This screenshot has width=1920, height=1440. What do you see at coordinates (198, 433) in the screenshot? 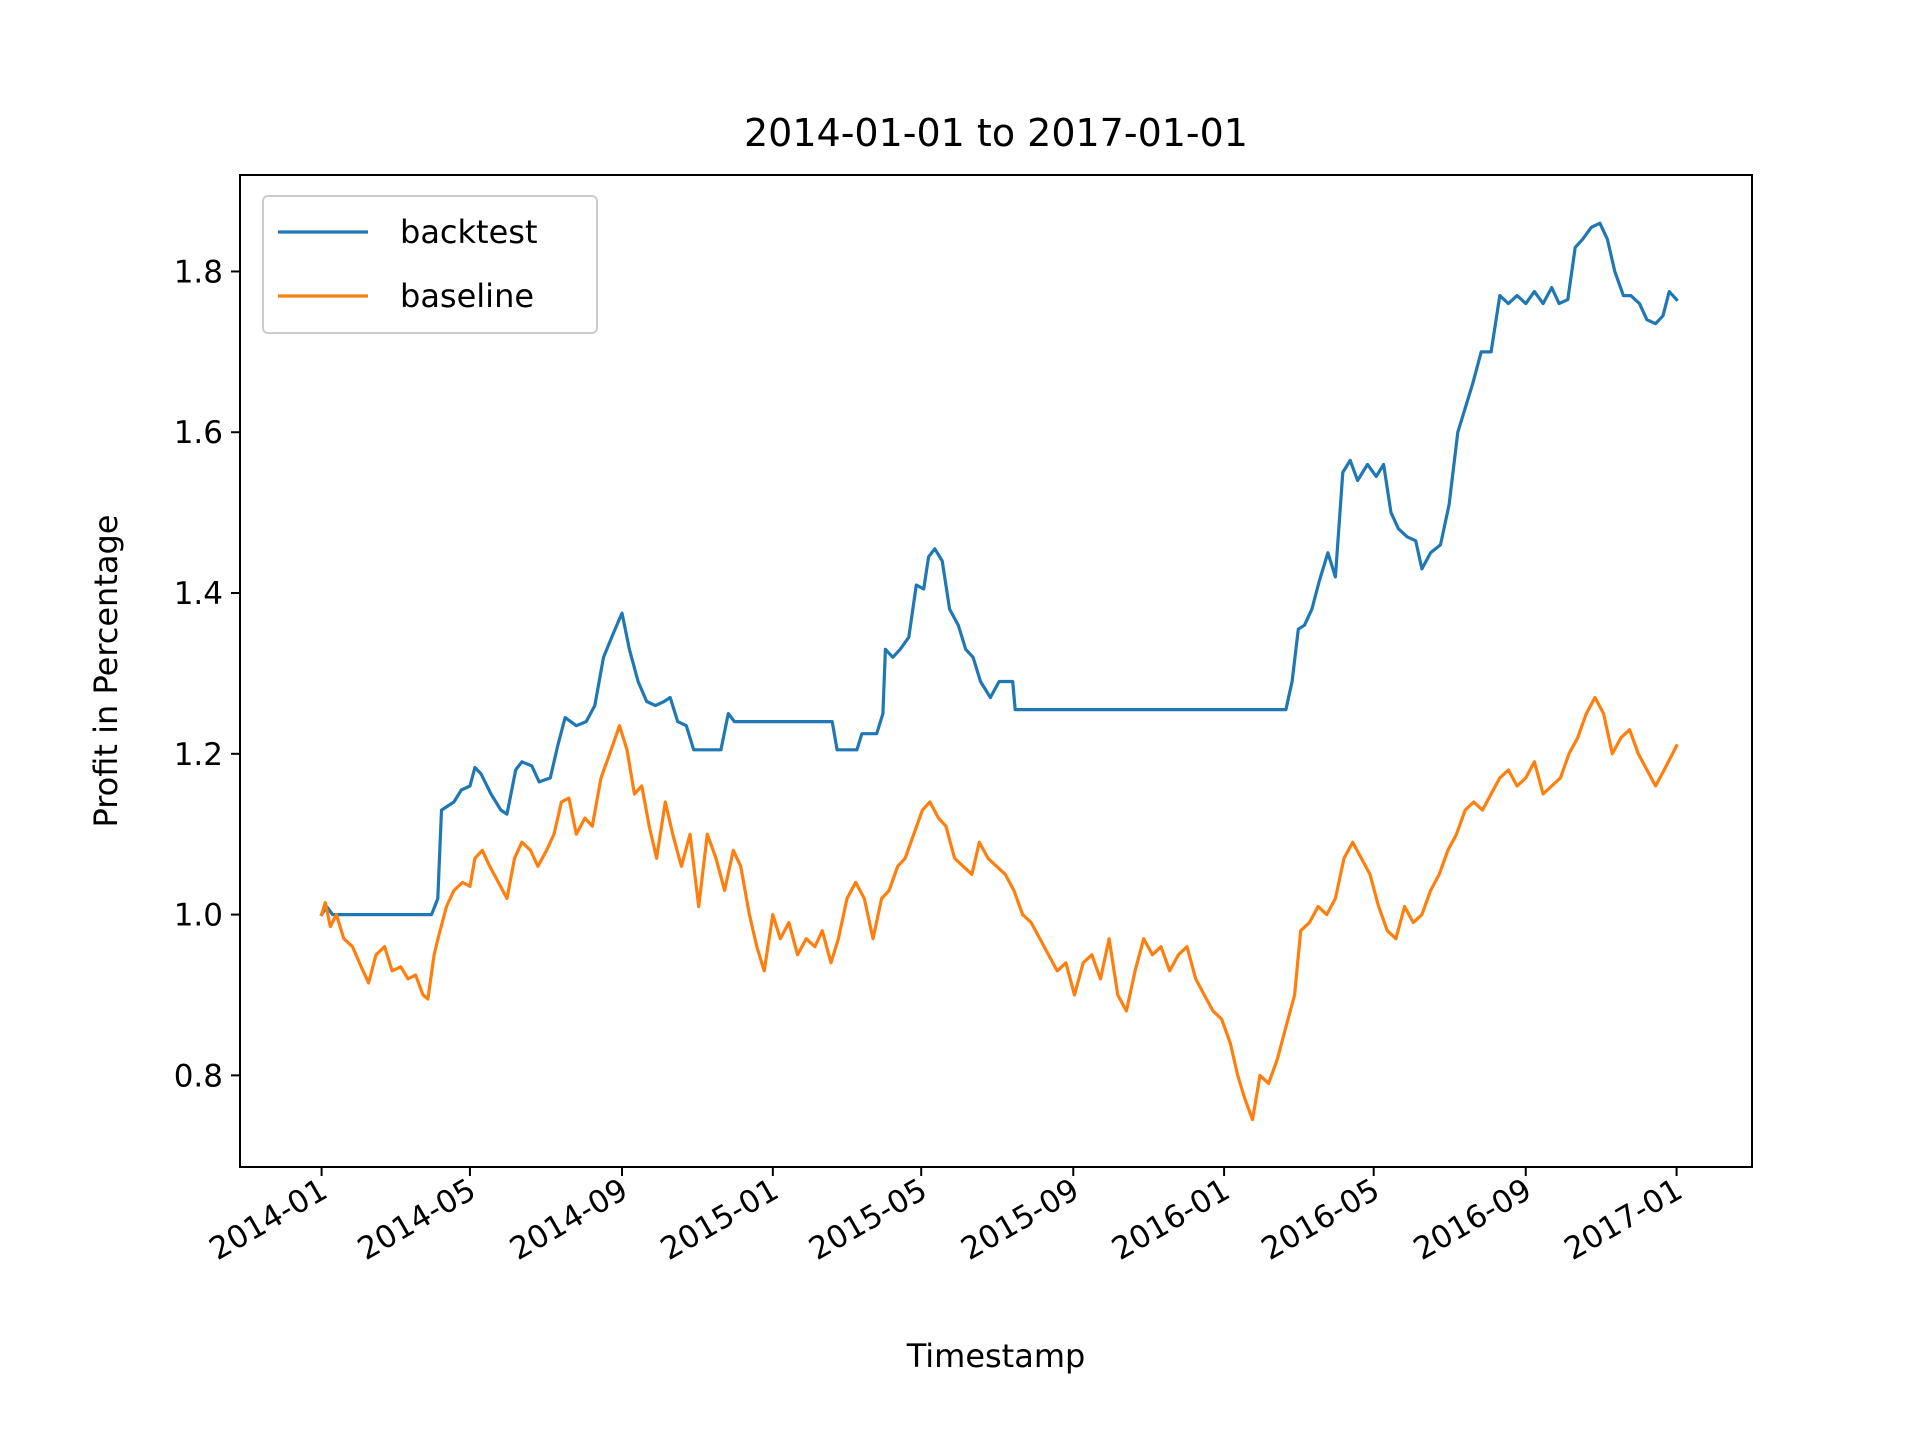
I see `y-tick-label: 1.6` at bounding box center [198, 433].